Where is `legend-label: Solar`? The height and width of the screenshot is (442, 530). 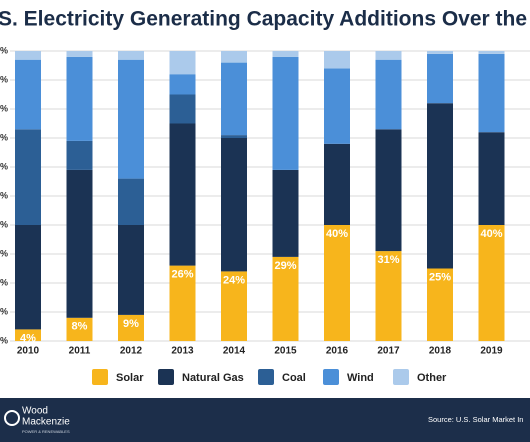
legend-label: Solar is located at coordinates (130, 378).